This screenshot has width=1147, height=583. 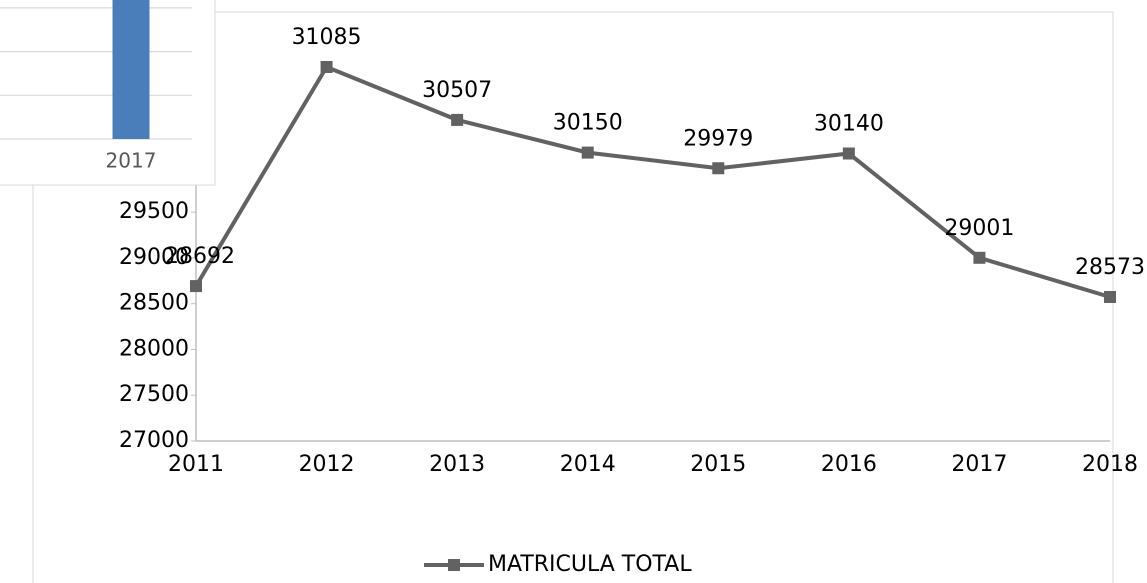 I want to click on data-label: 30140, so click(x=849, y=124).